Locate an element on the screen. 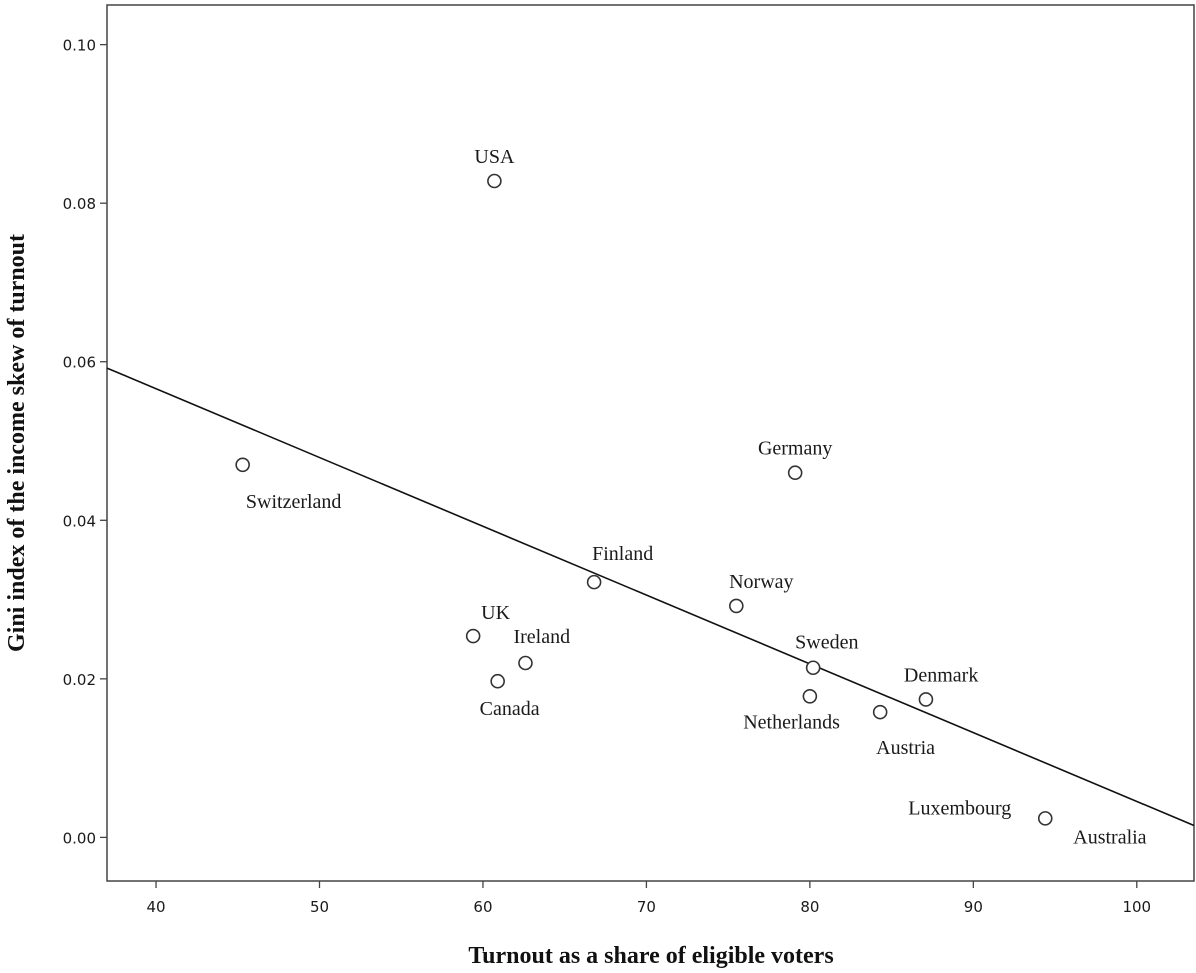 Image resolution: width=1196 pixels, height=973 pixels. point-label: Finland is located at coordinates (622, 554).